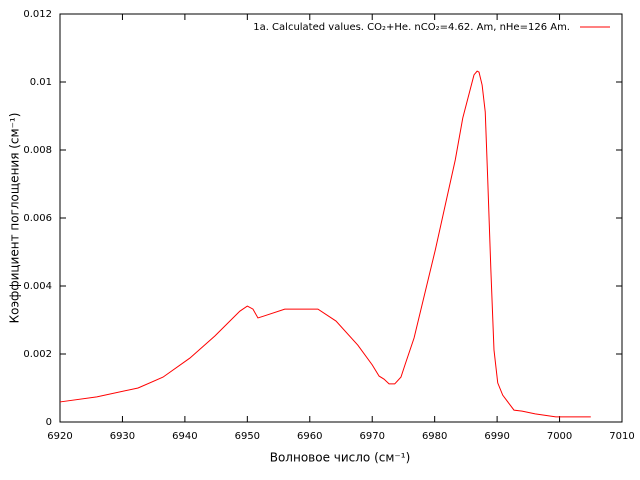  I want to click on y-tick-label: 0.008, so click(37, 150).